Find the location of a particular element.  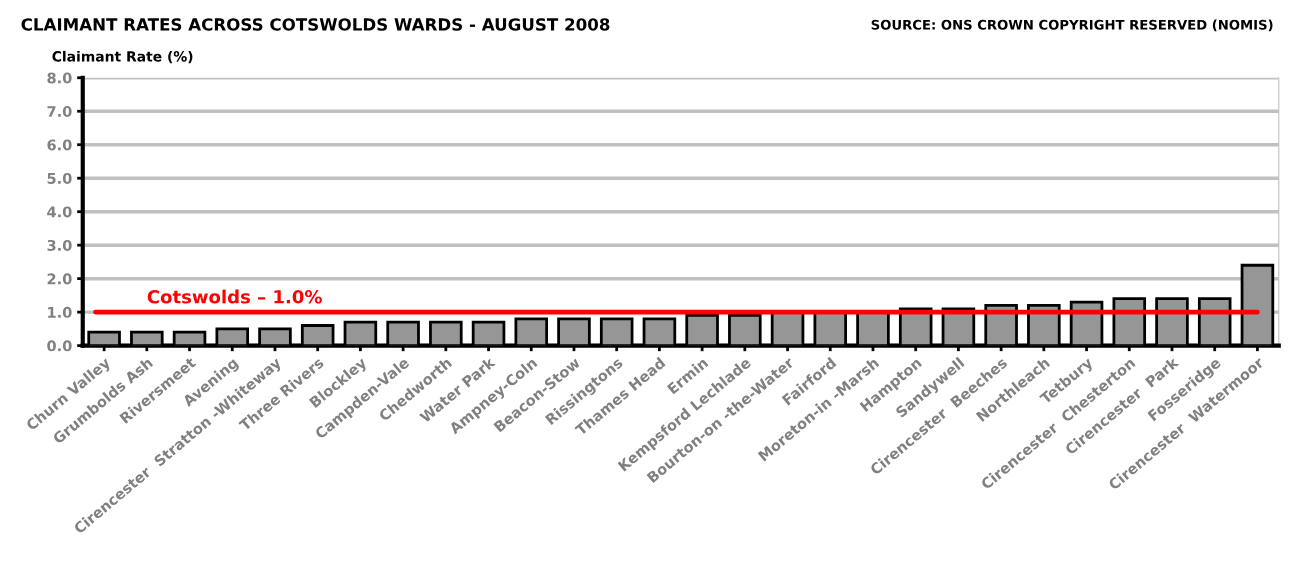

y-tick-label: 1.0 is located at coordinates (60, 312).